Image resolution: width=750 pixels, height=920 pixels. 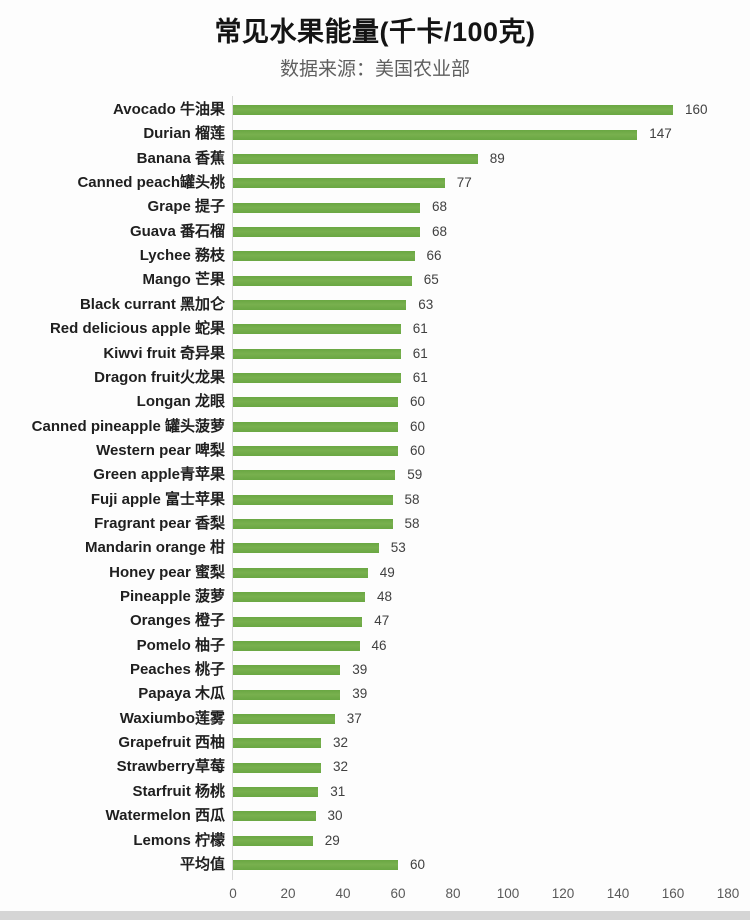 What do you see at coordinates (375, 743) in the screenshot?
I see `bar-row: Grapefruit 西柚 32` at bounding box center [375, 743].